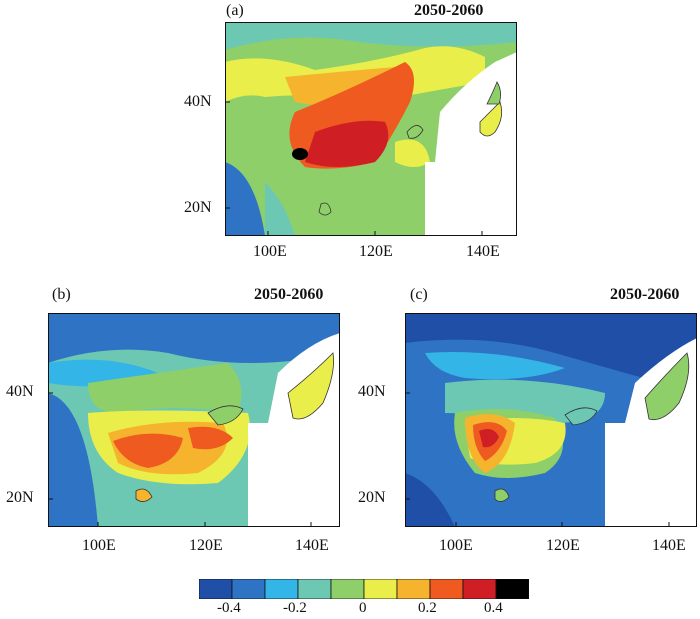 The height and width of the screenshot is (619, 700). What do you see at coordinates (20, 391) in the screenshot?
I see `panel-b-lat-40n: 40N` at bounding box center [20, 391].